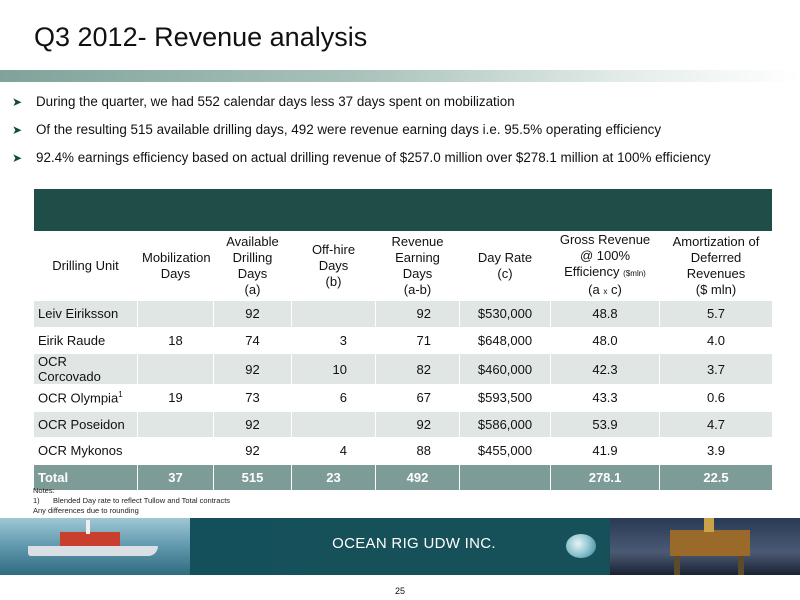 This screenshot has width=800, height=600. Describe the element at coordinates (85, 340) in the screenshot. I see `cell-unit: Eirik Raude` at that location.